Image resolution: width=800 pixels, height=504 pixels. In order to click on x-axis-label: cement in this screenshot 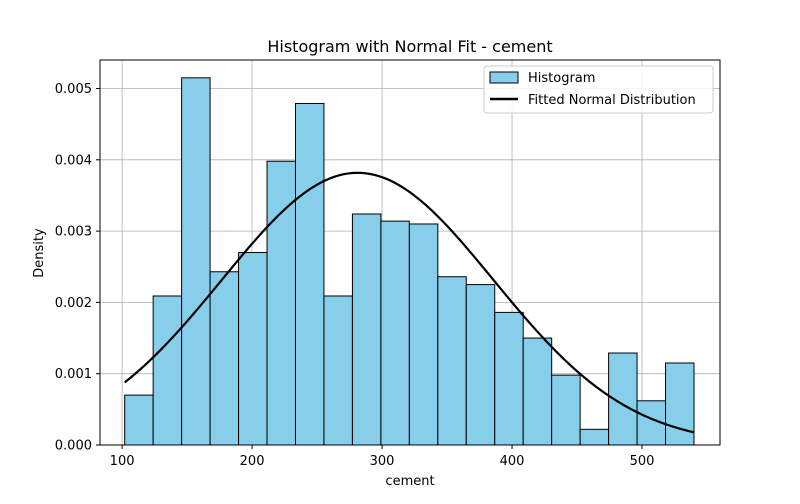, I will do `click(409, 481)`.